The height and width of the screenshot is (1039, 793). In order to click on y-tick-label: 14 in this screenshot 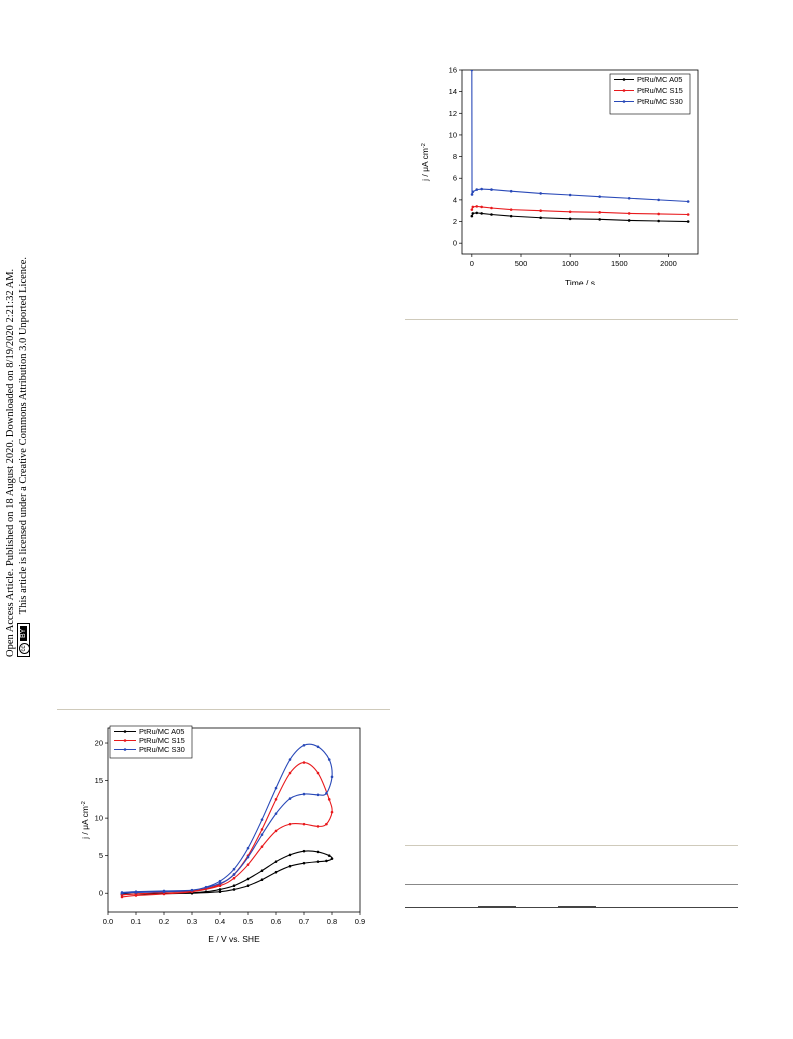, I will do `click(453, 91)`.